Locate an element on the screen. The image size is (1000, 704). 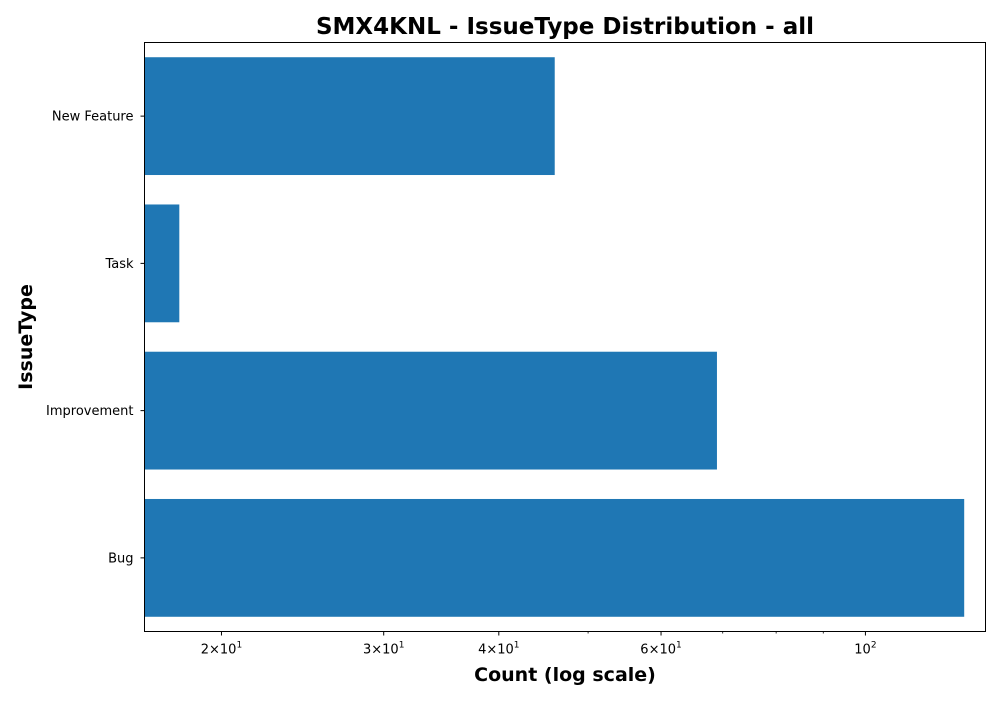
x-tick-label: 4×101 is located at coordinates (498, 649).